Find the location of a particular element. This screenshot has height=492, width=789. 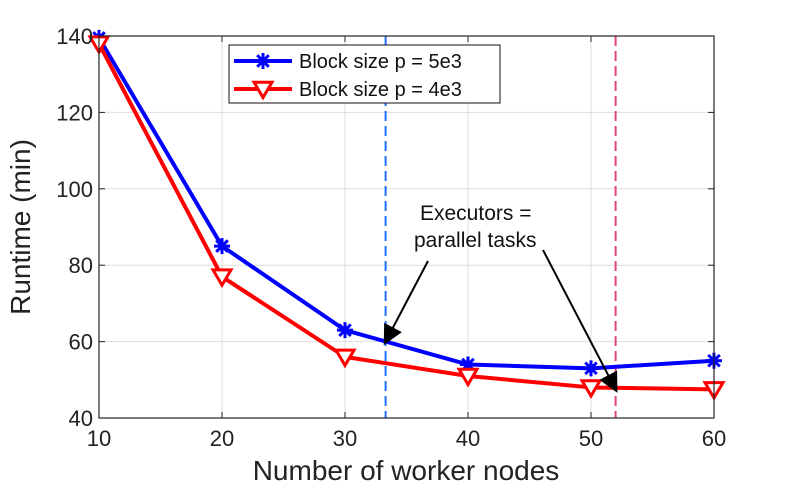

annotation: Executors = parallel tasks is located at coordinates (475, 227).